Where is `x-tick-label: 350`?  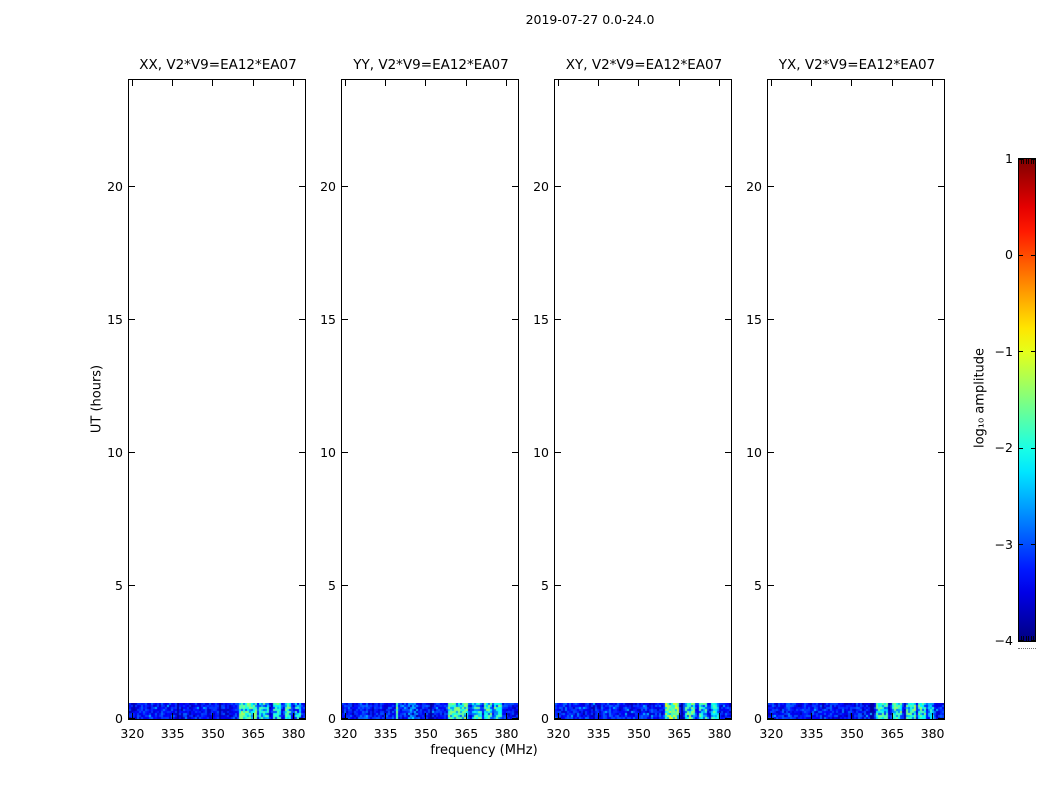 x-tick-label: 350 is located at coordinates (213, 733).